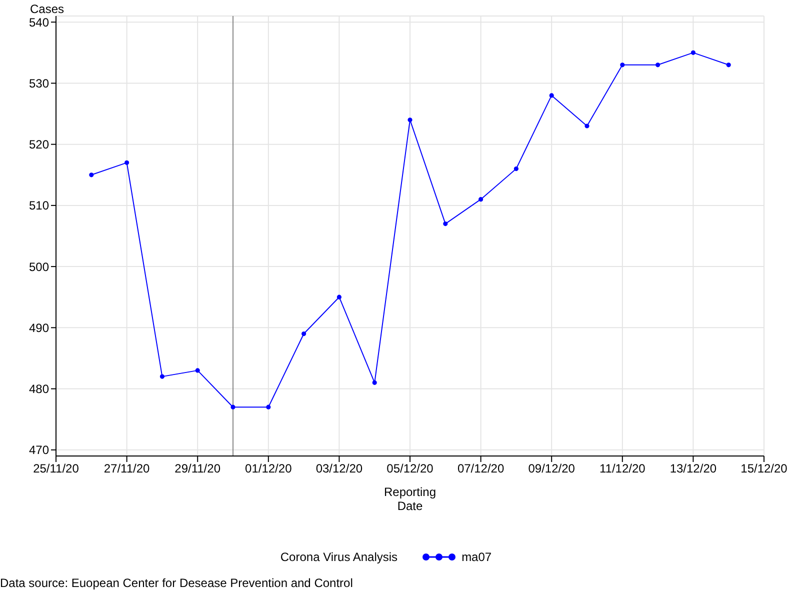  Describe the element at coordinates (47, 9) in the screenshot. I see `y-axis-title: Cases` at that location.